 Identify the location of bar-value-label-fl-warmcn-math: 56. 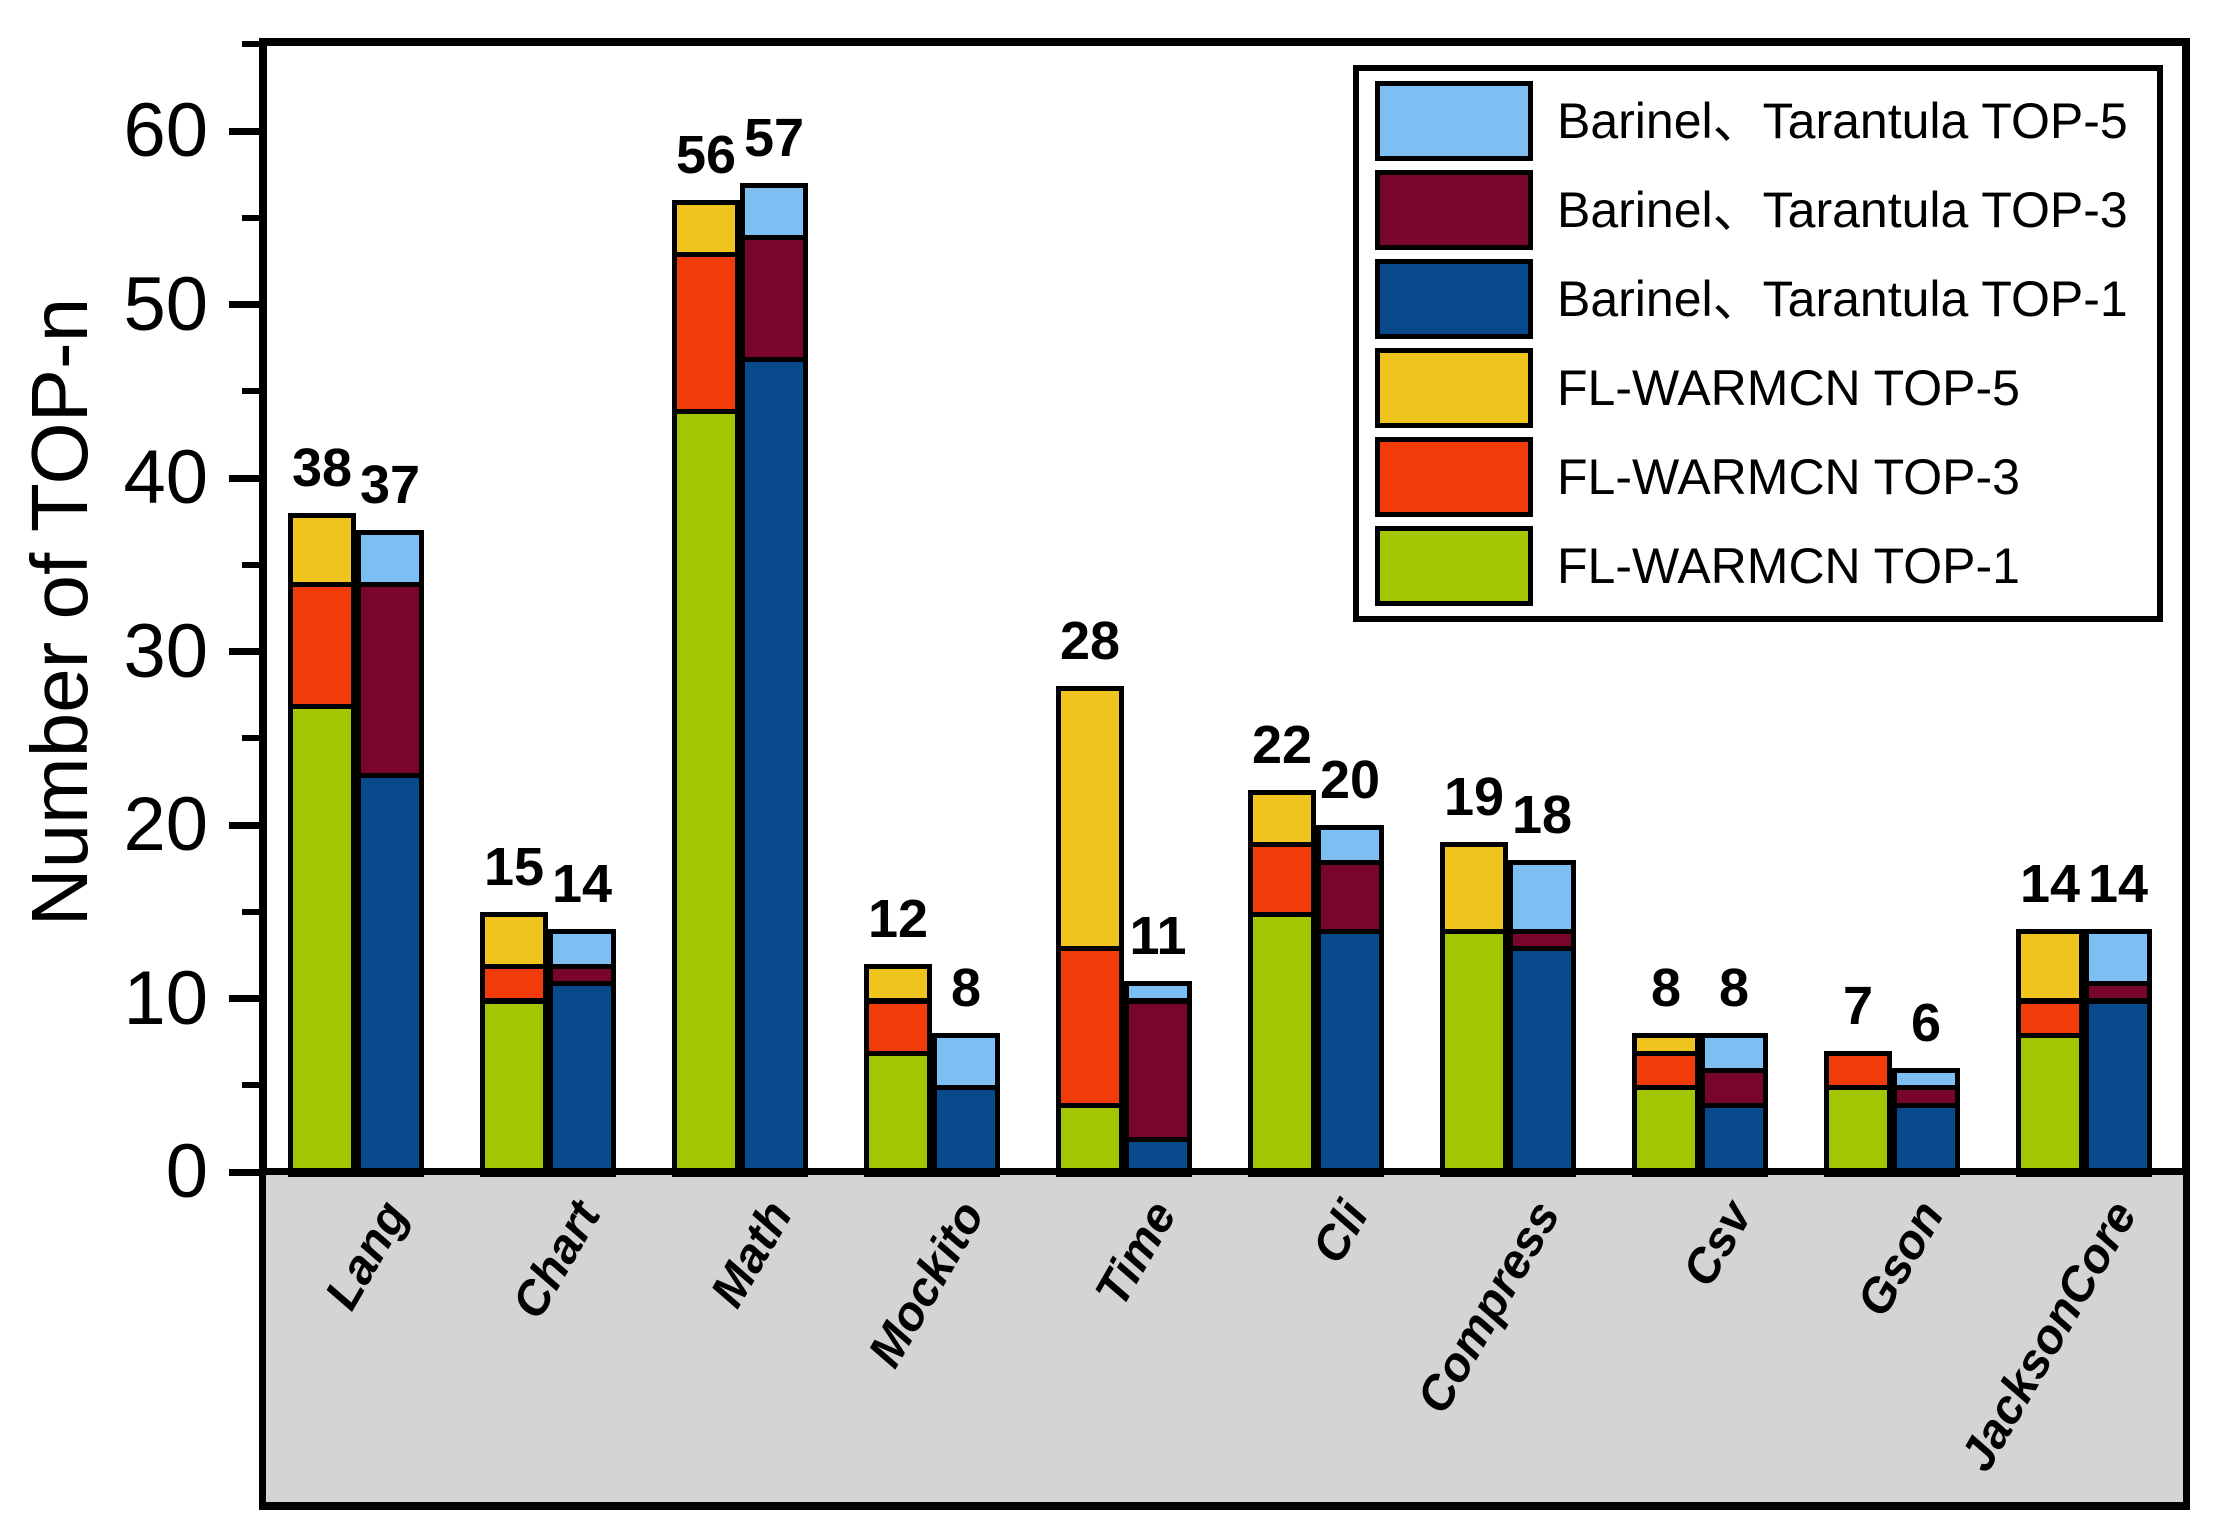
(706, 155).